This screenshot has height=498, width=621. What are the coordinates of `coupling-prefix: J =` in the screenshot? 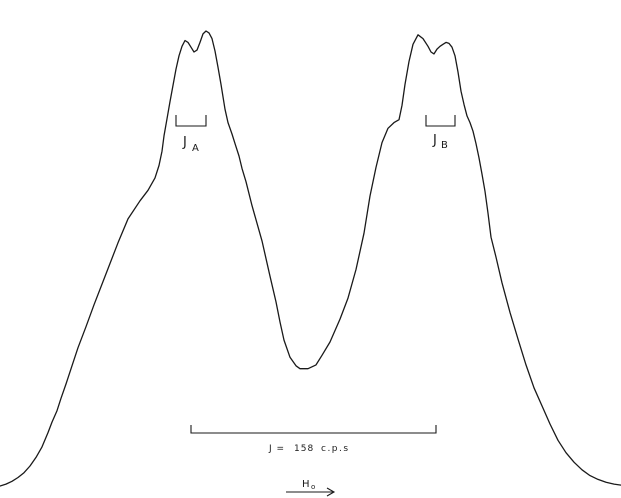 It's located at (276, 449).